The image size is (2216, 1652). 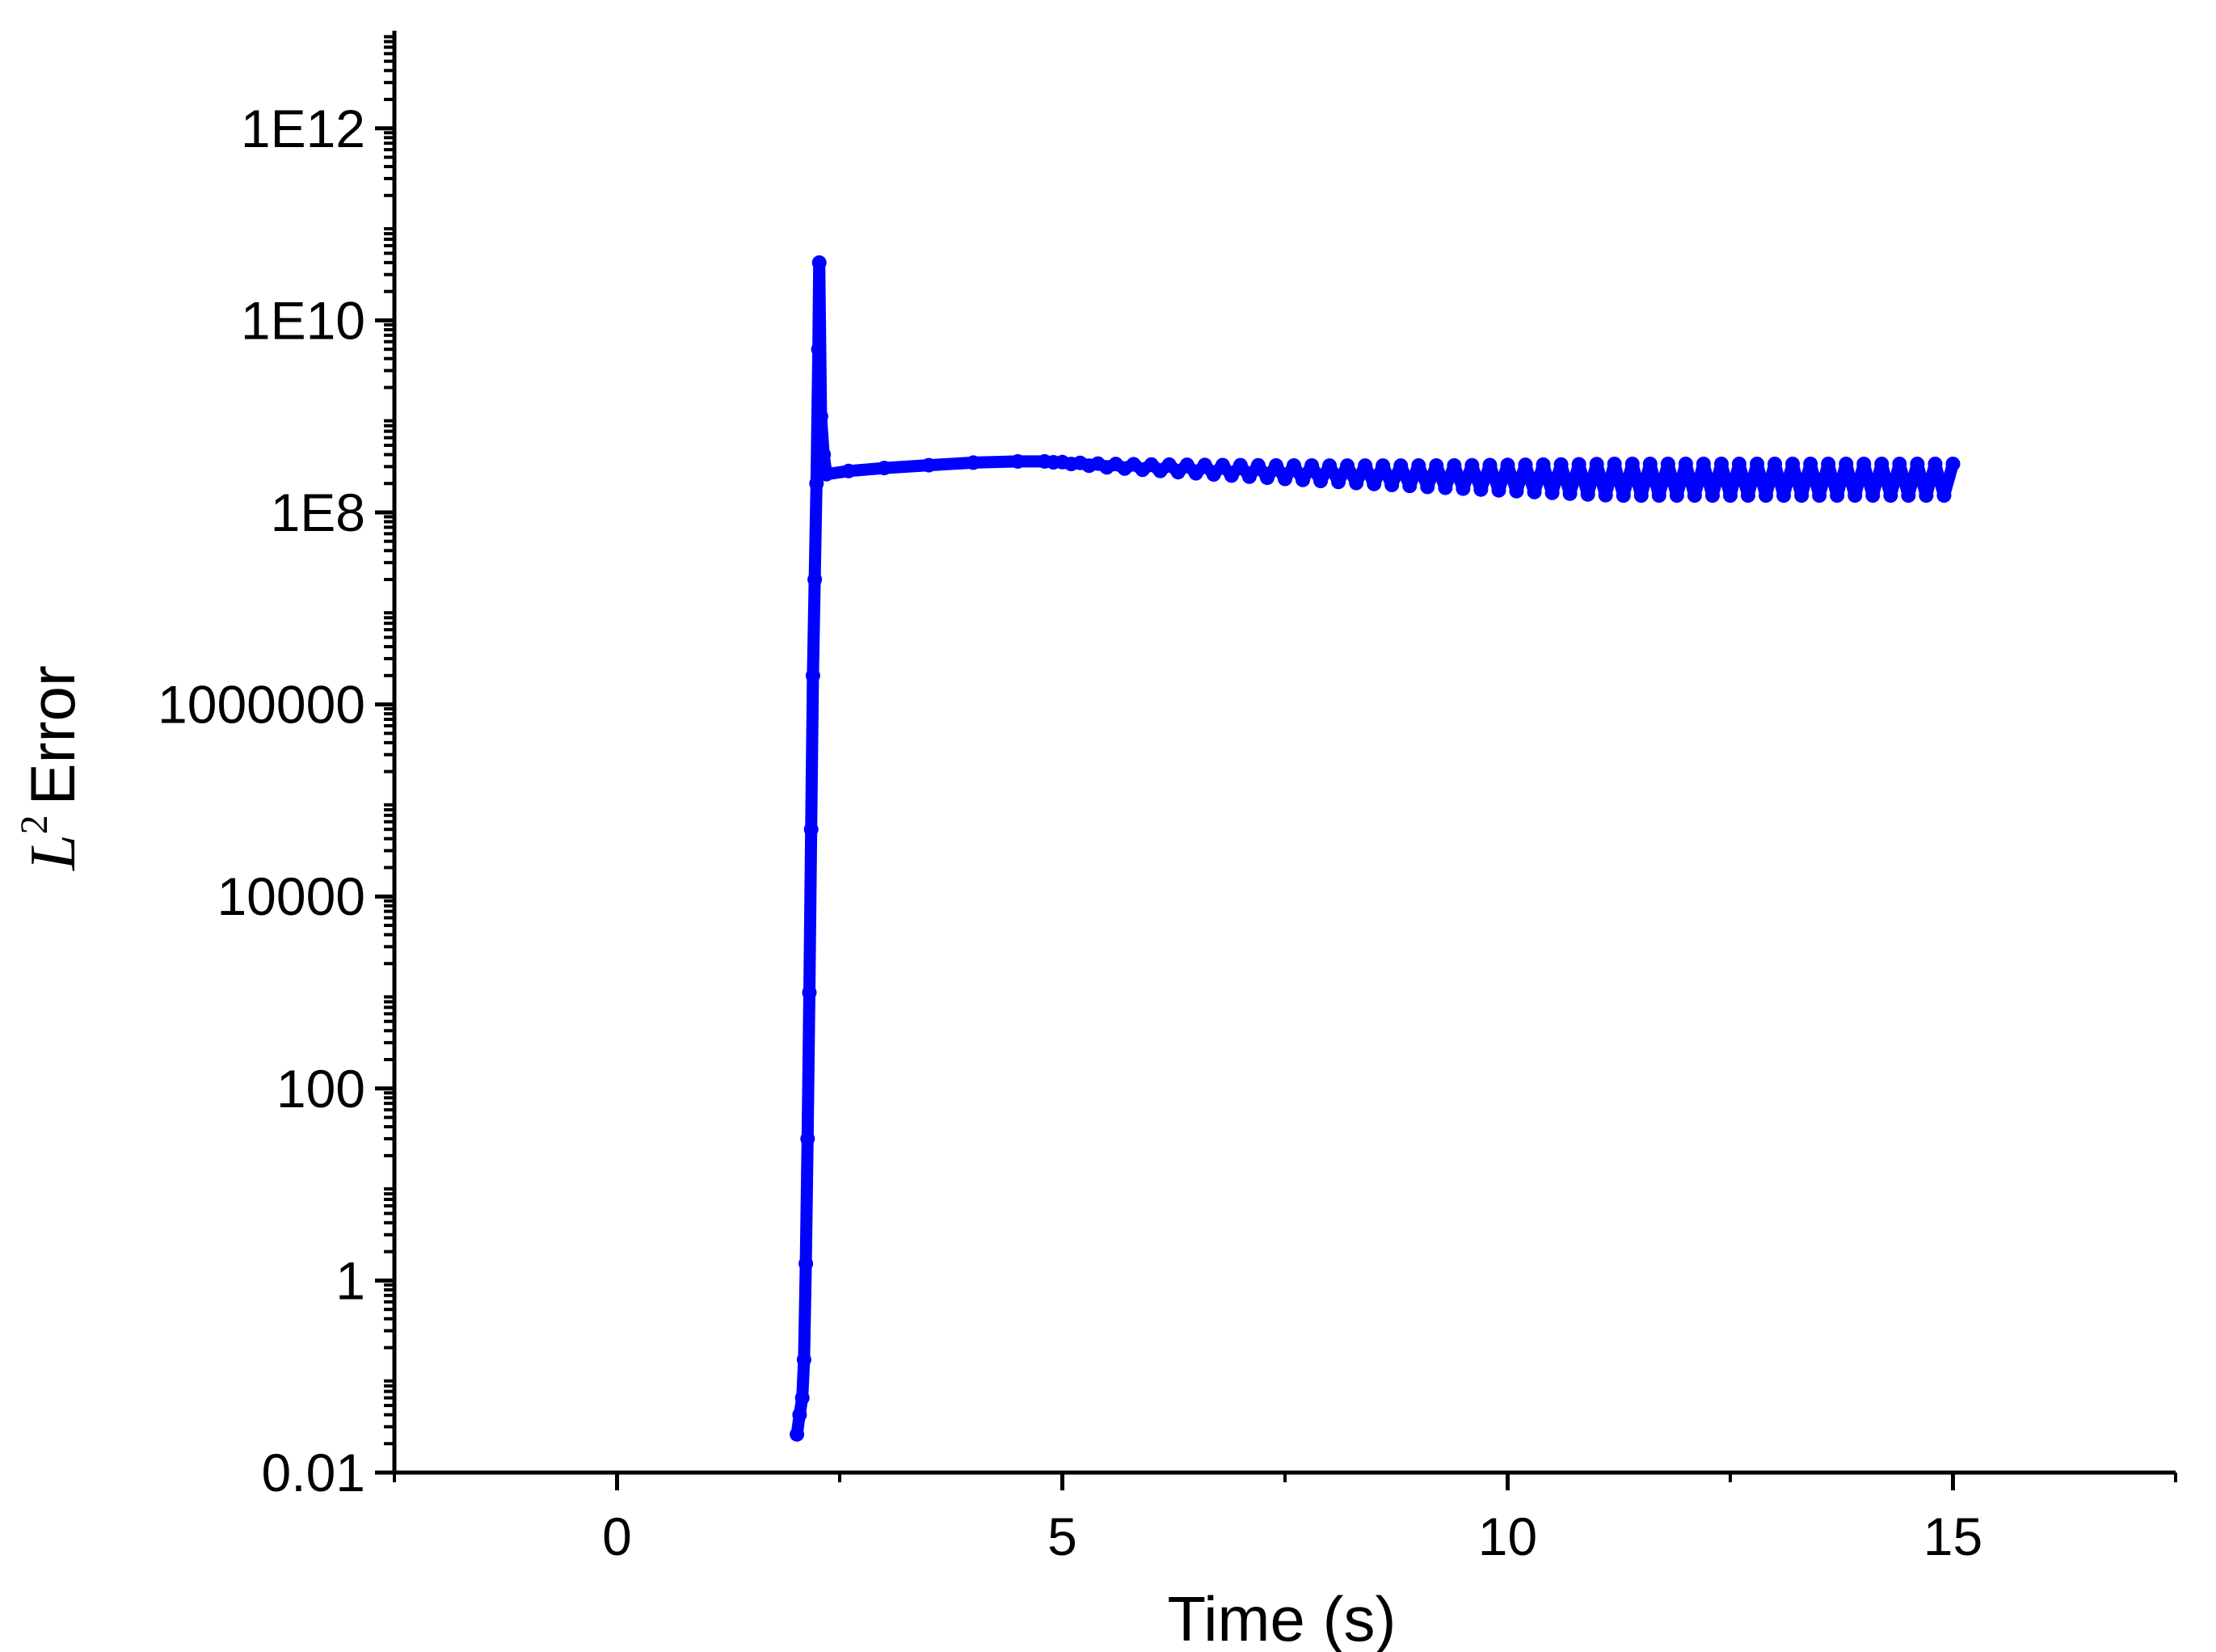 What do you see at coordinates (1507, 1537) in the screenshot?
I see `x-tick-label: 10` at bounding box center [1507, 1537].